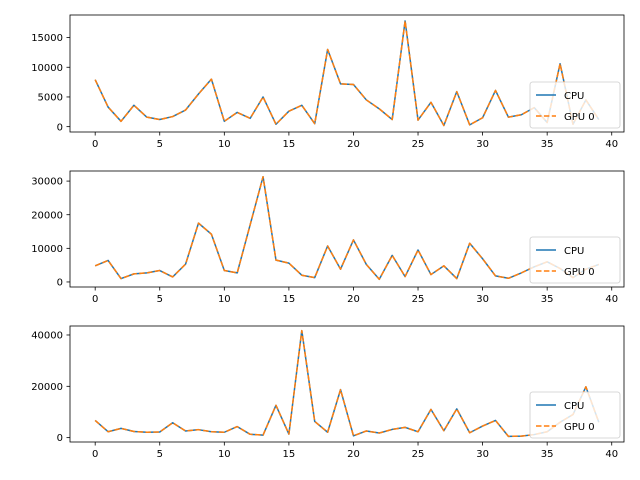  What do you see at coordinates (47, 38) in the screenshot?
I see `y-tick-label: 15000` at bounding box center [47, 38].